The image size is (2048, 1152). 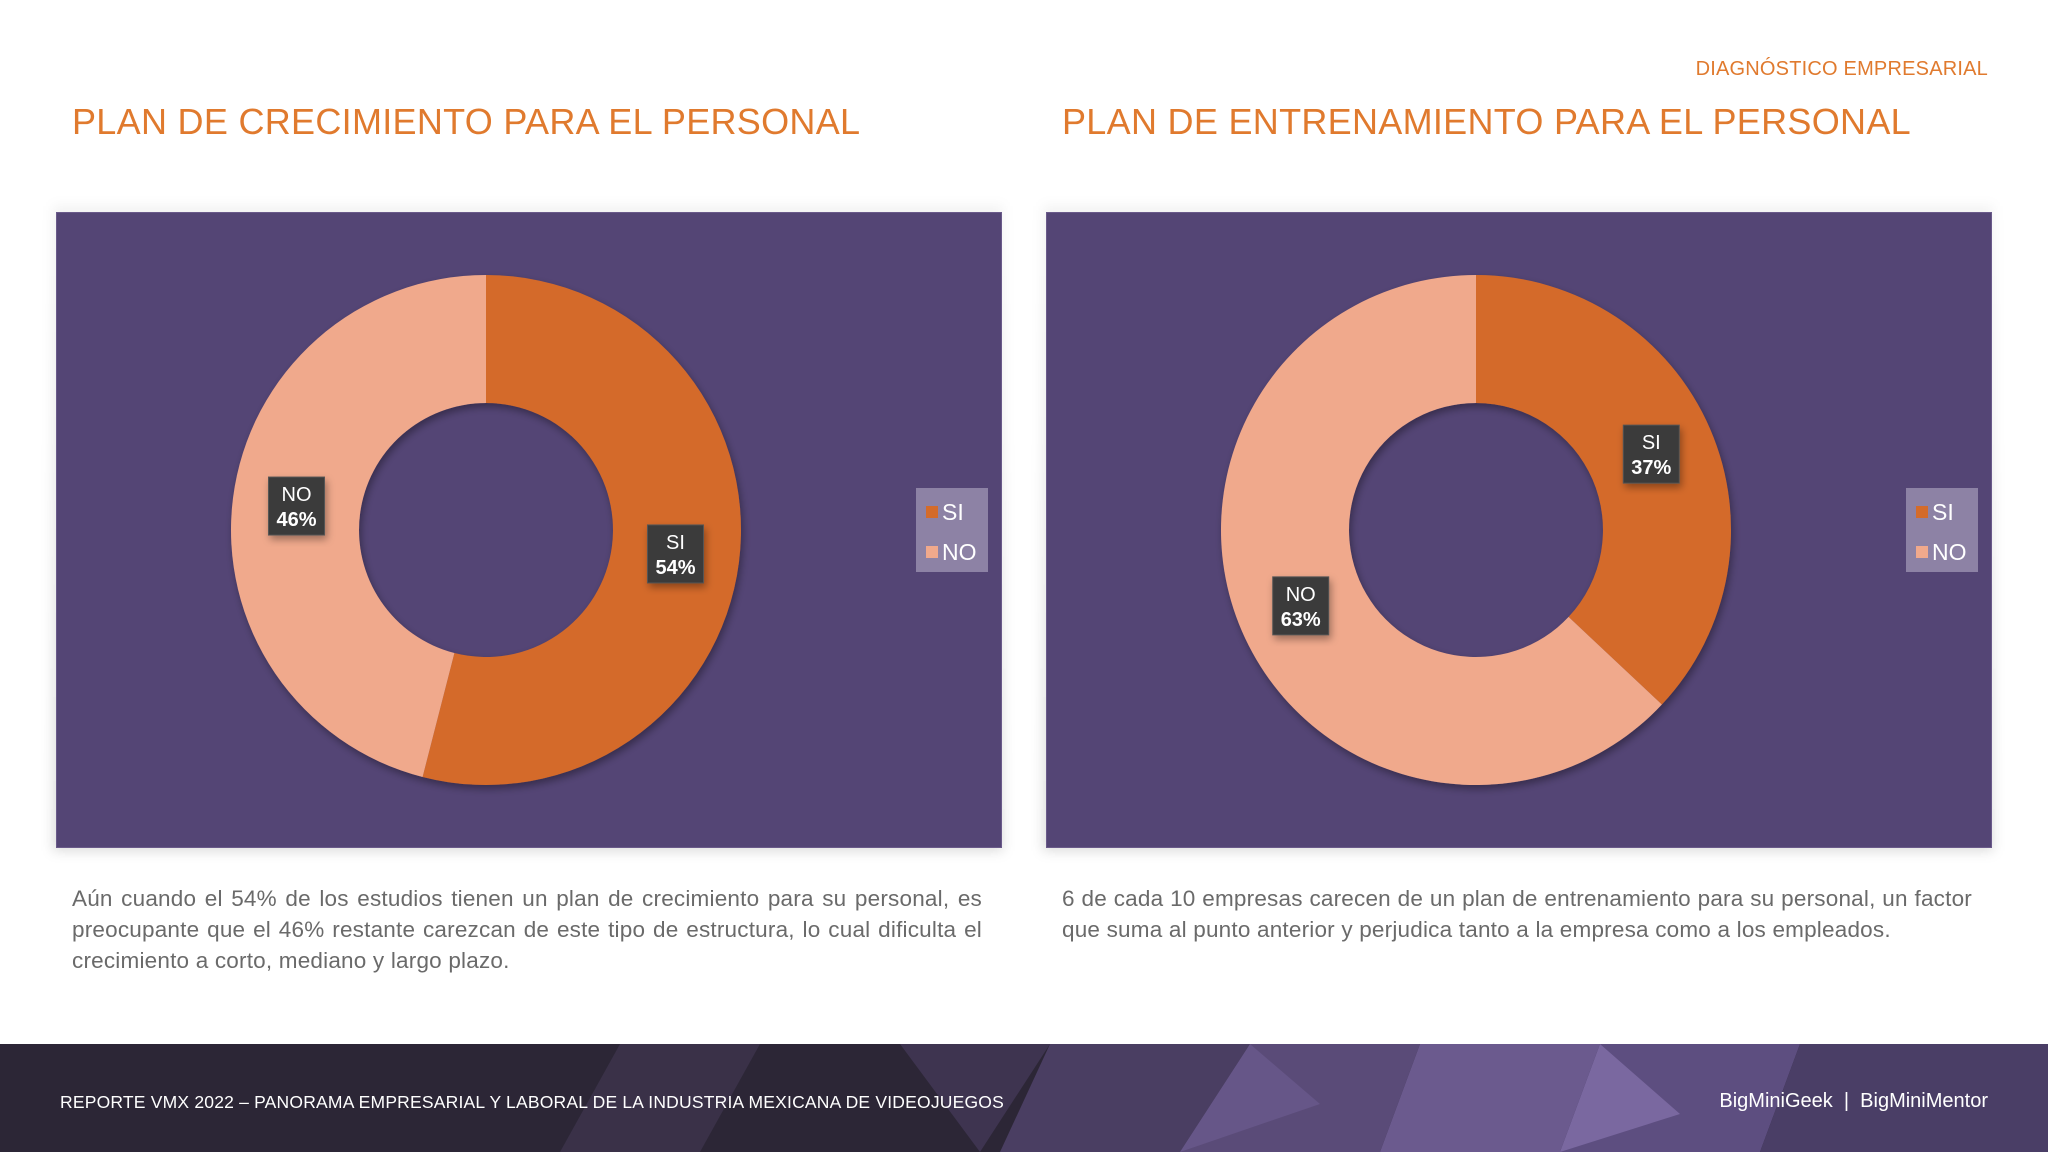 I want to click on data-label-no: NO 46%, so click(x=297, y=506).